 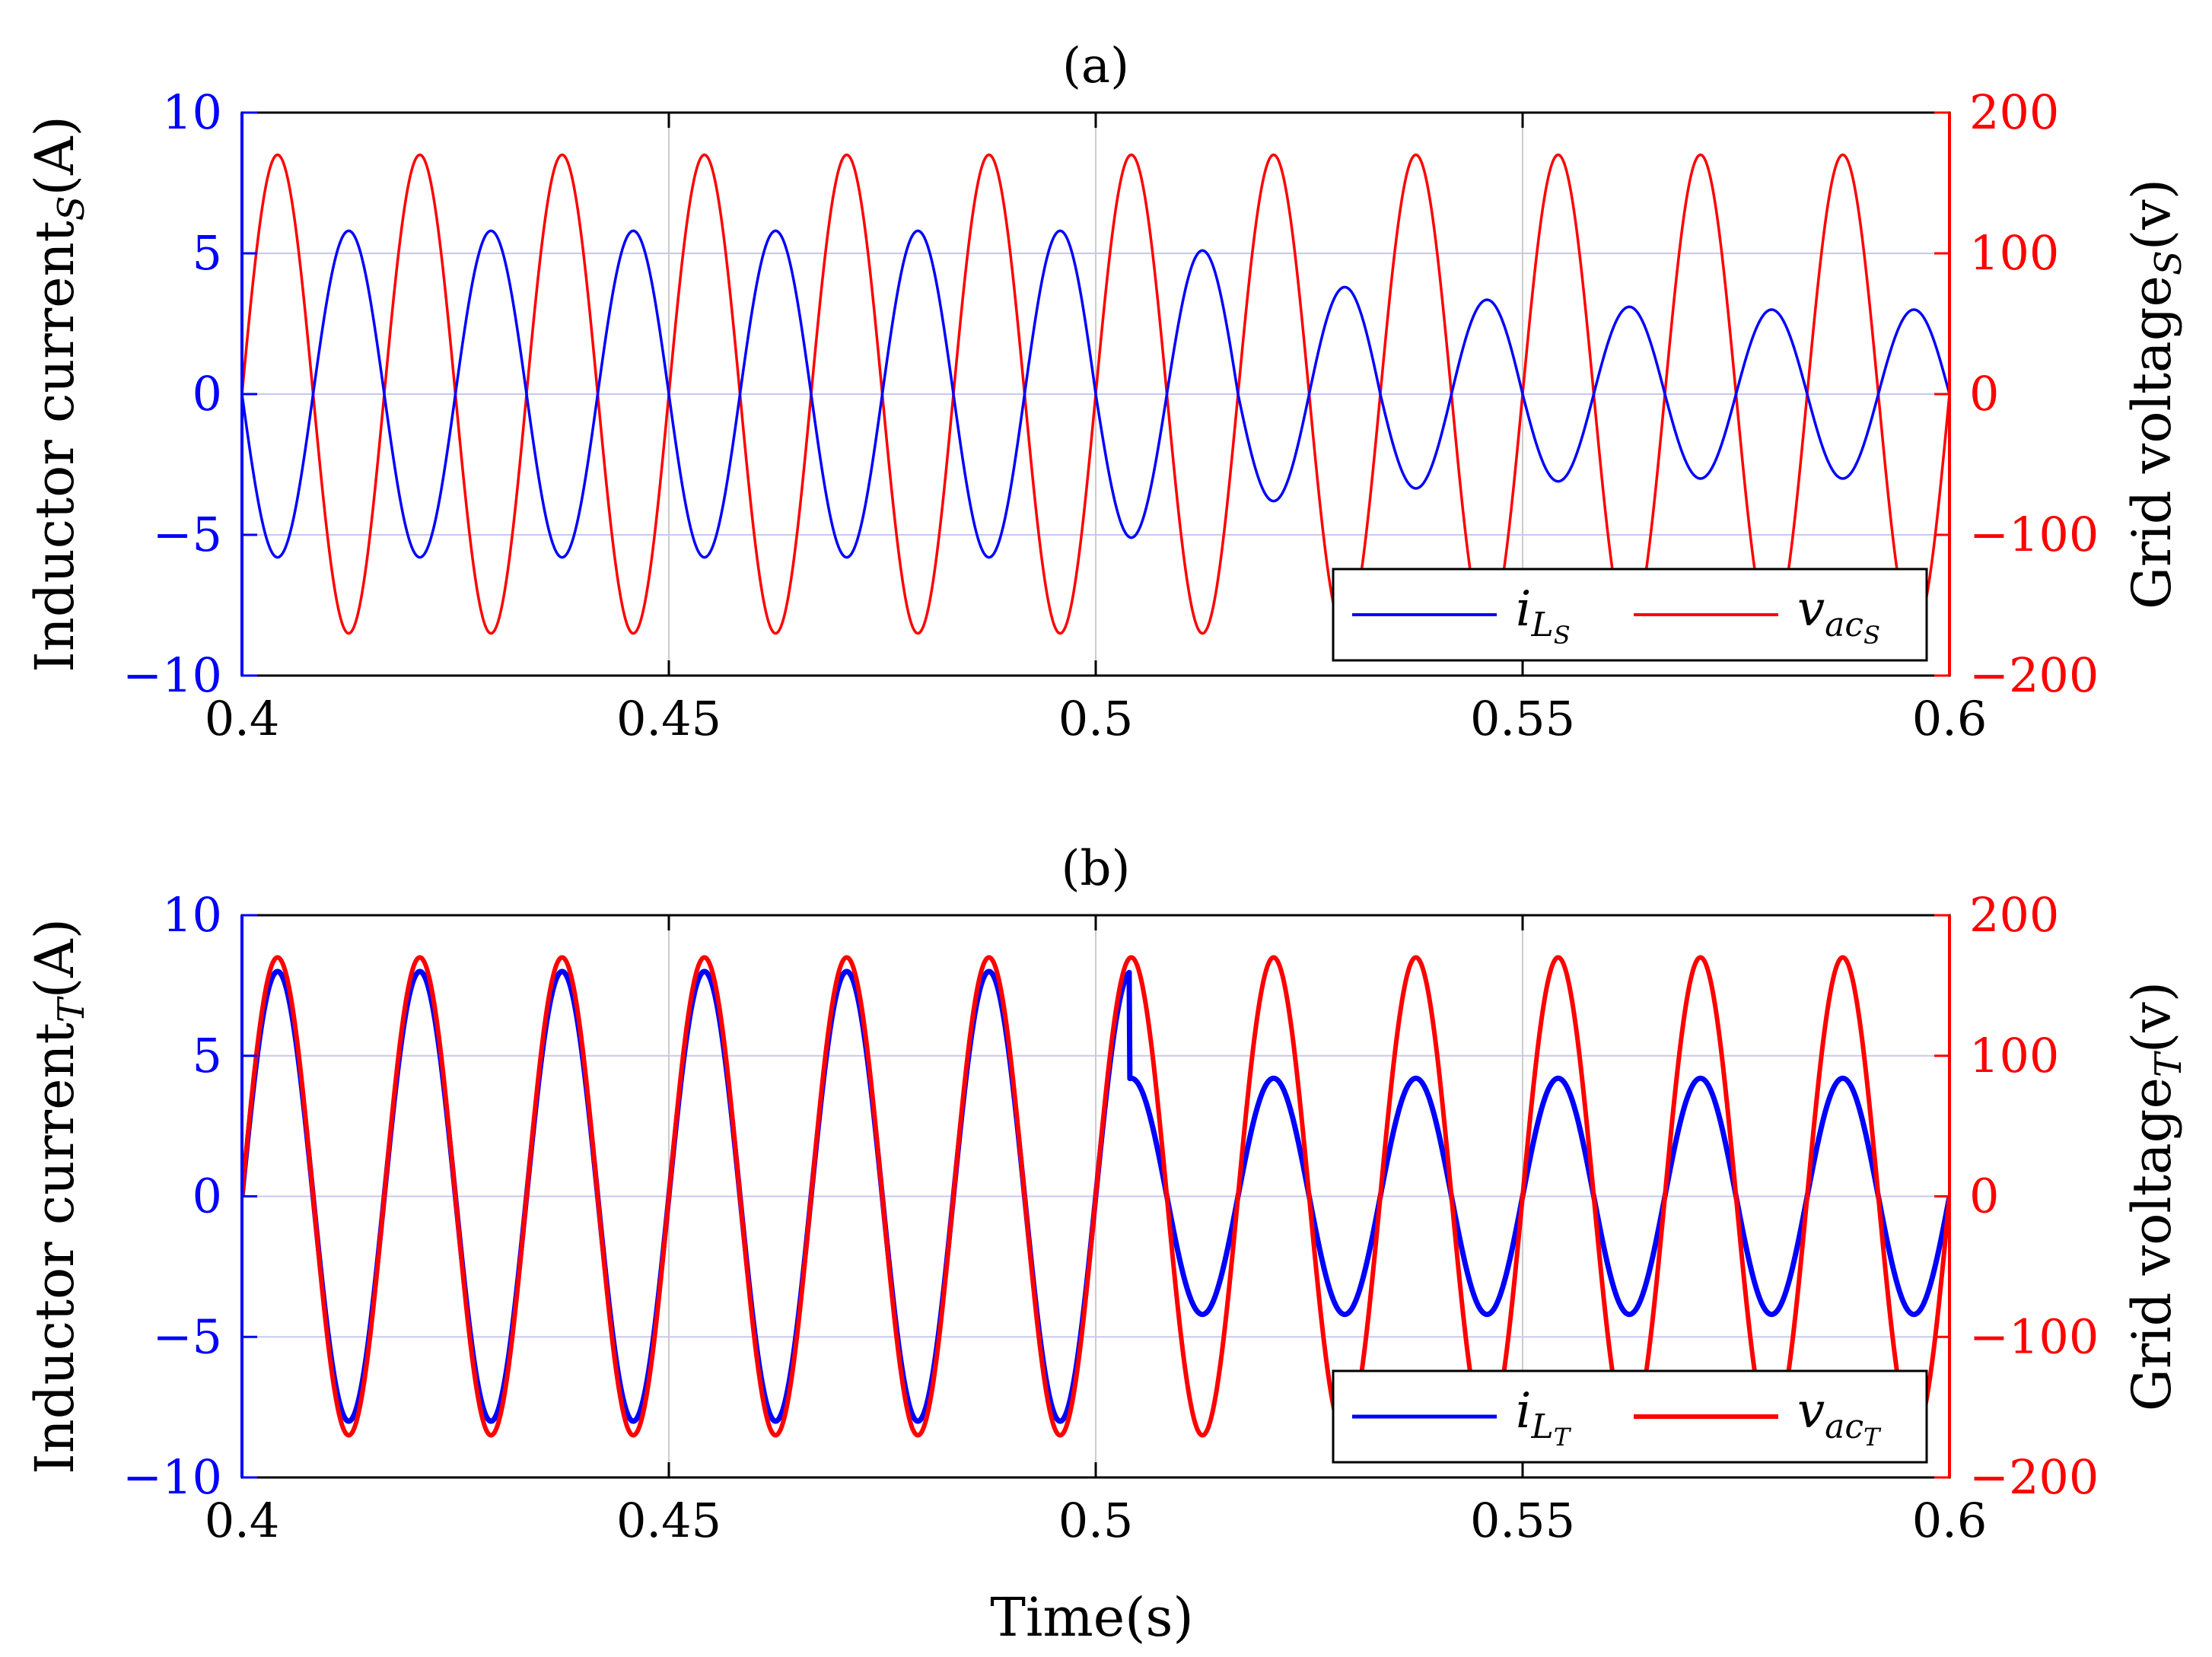 I want to click on panel-a-left-ylabel-main: Inductor current, so click(x=55, y=447).